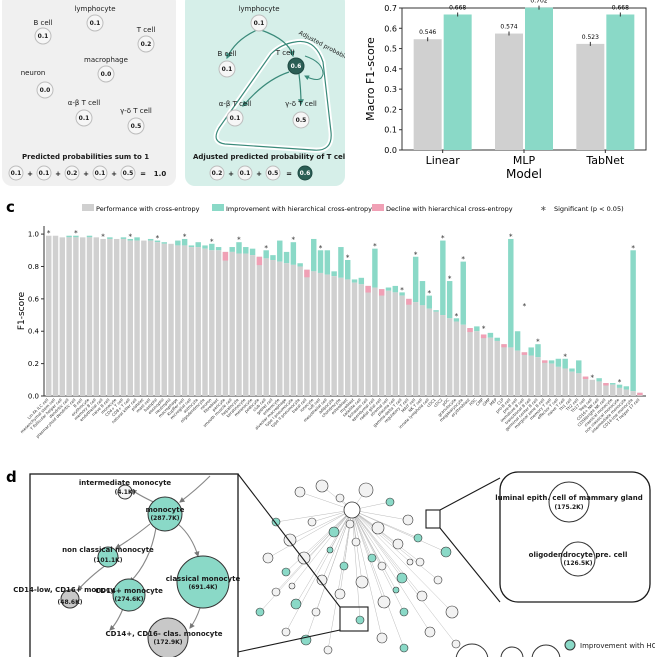 The image size is (655, 657). I want to click on x-tick-label: B cell, so click(77, 402).